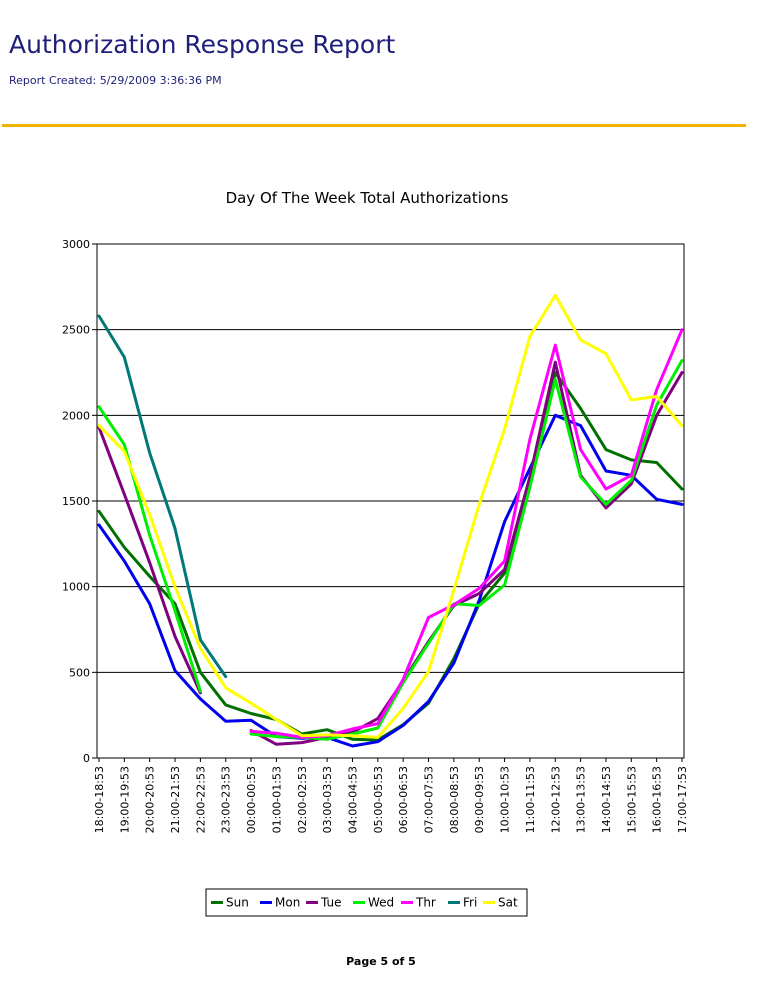  I want to click on x-tick-label: 04:00-04:53, so click(352, 799).